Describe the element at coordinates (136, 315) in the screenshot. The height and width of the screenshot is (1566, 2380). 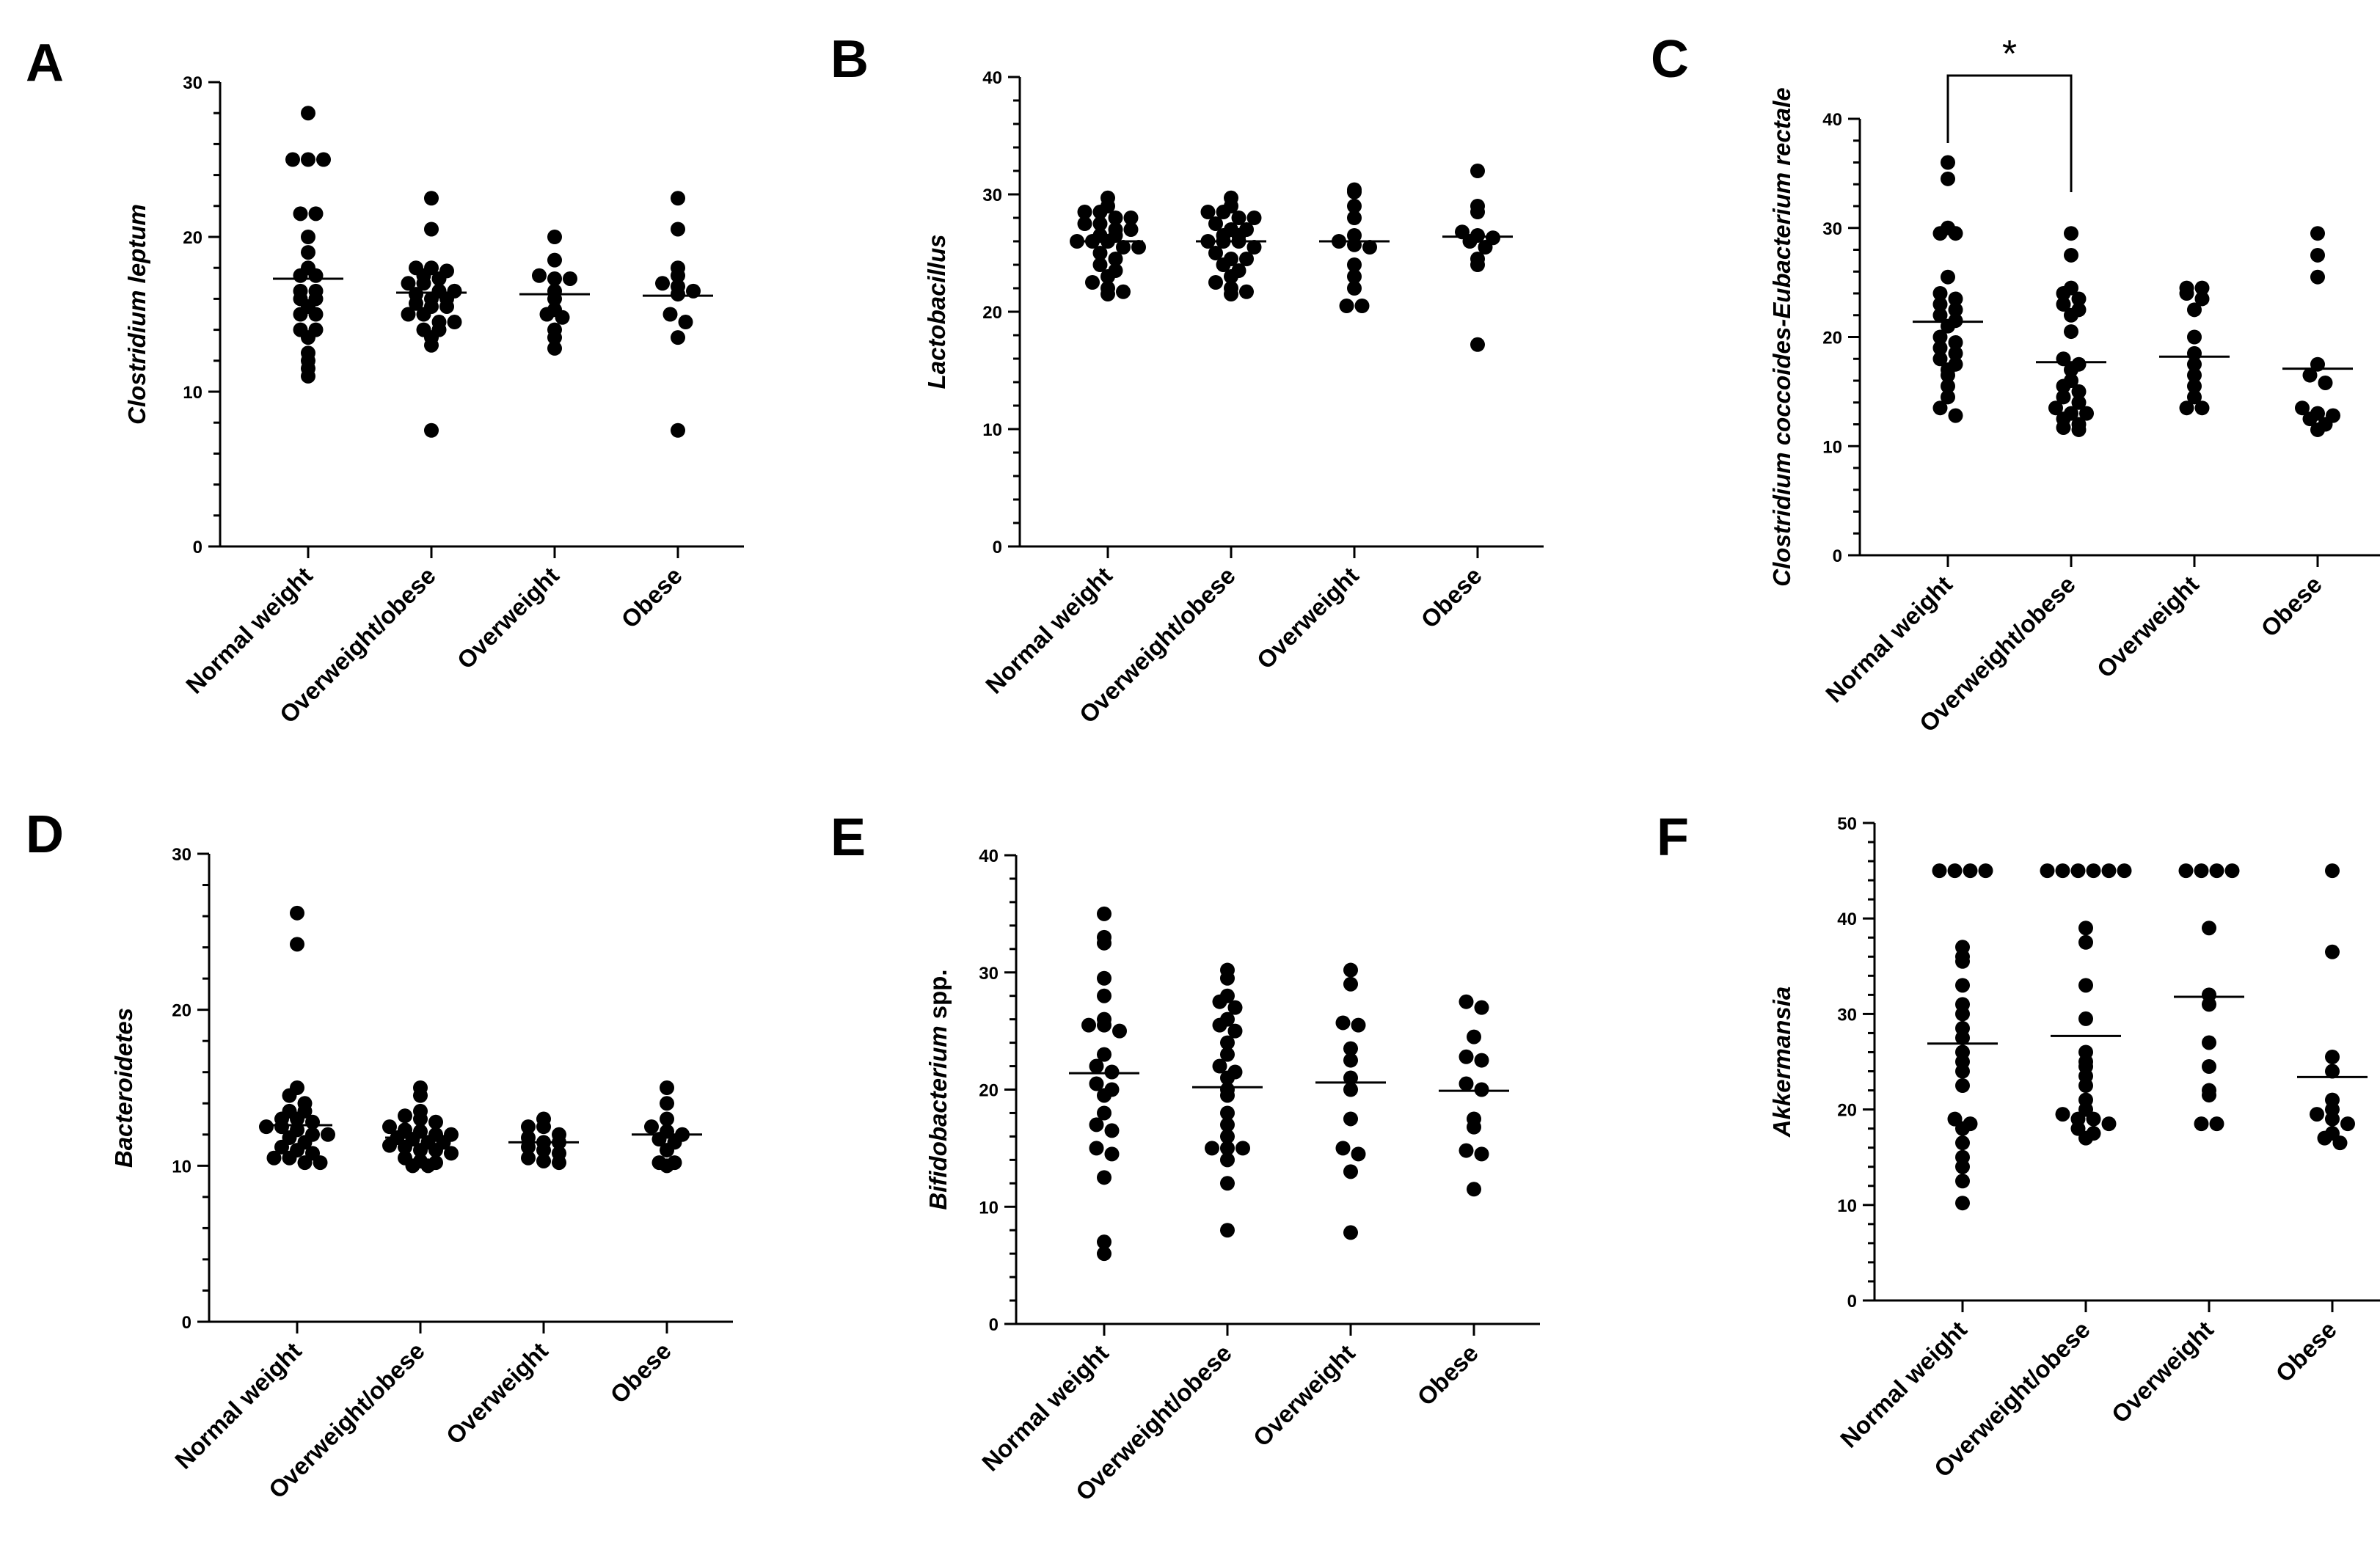
I see `y-axis-label: Clostridium leptum` at that location.